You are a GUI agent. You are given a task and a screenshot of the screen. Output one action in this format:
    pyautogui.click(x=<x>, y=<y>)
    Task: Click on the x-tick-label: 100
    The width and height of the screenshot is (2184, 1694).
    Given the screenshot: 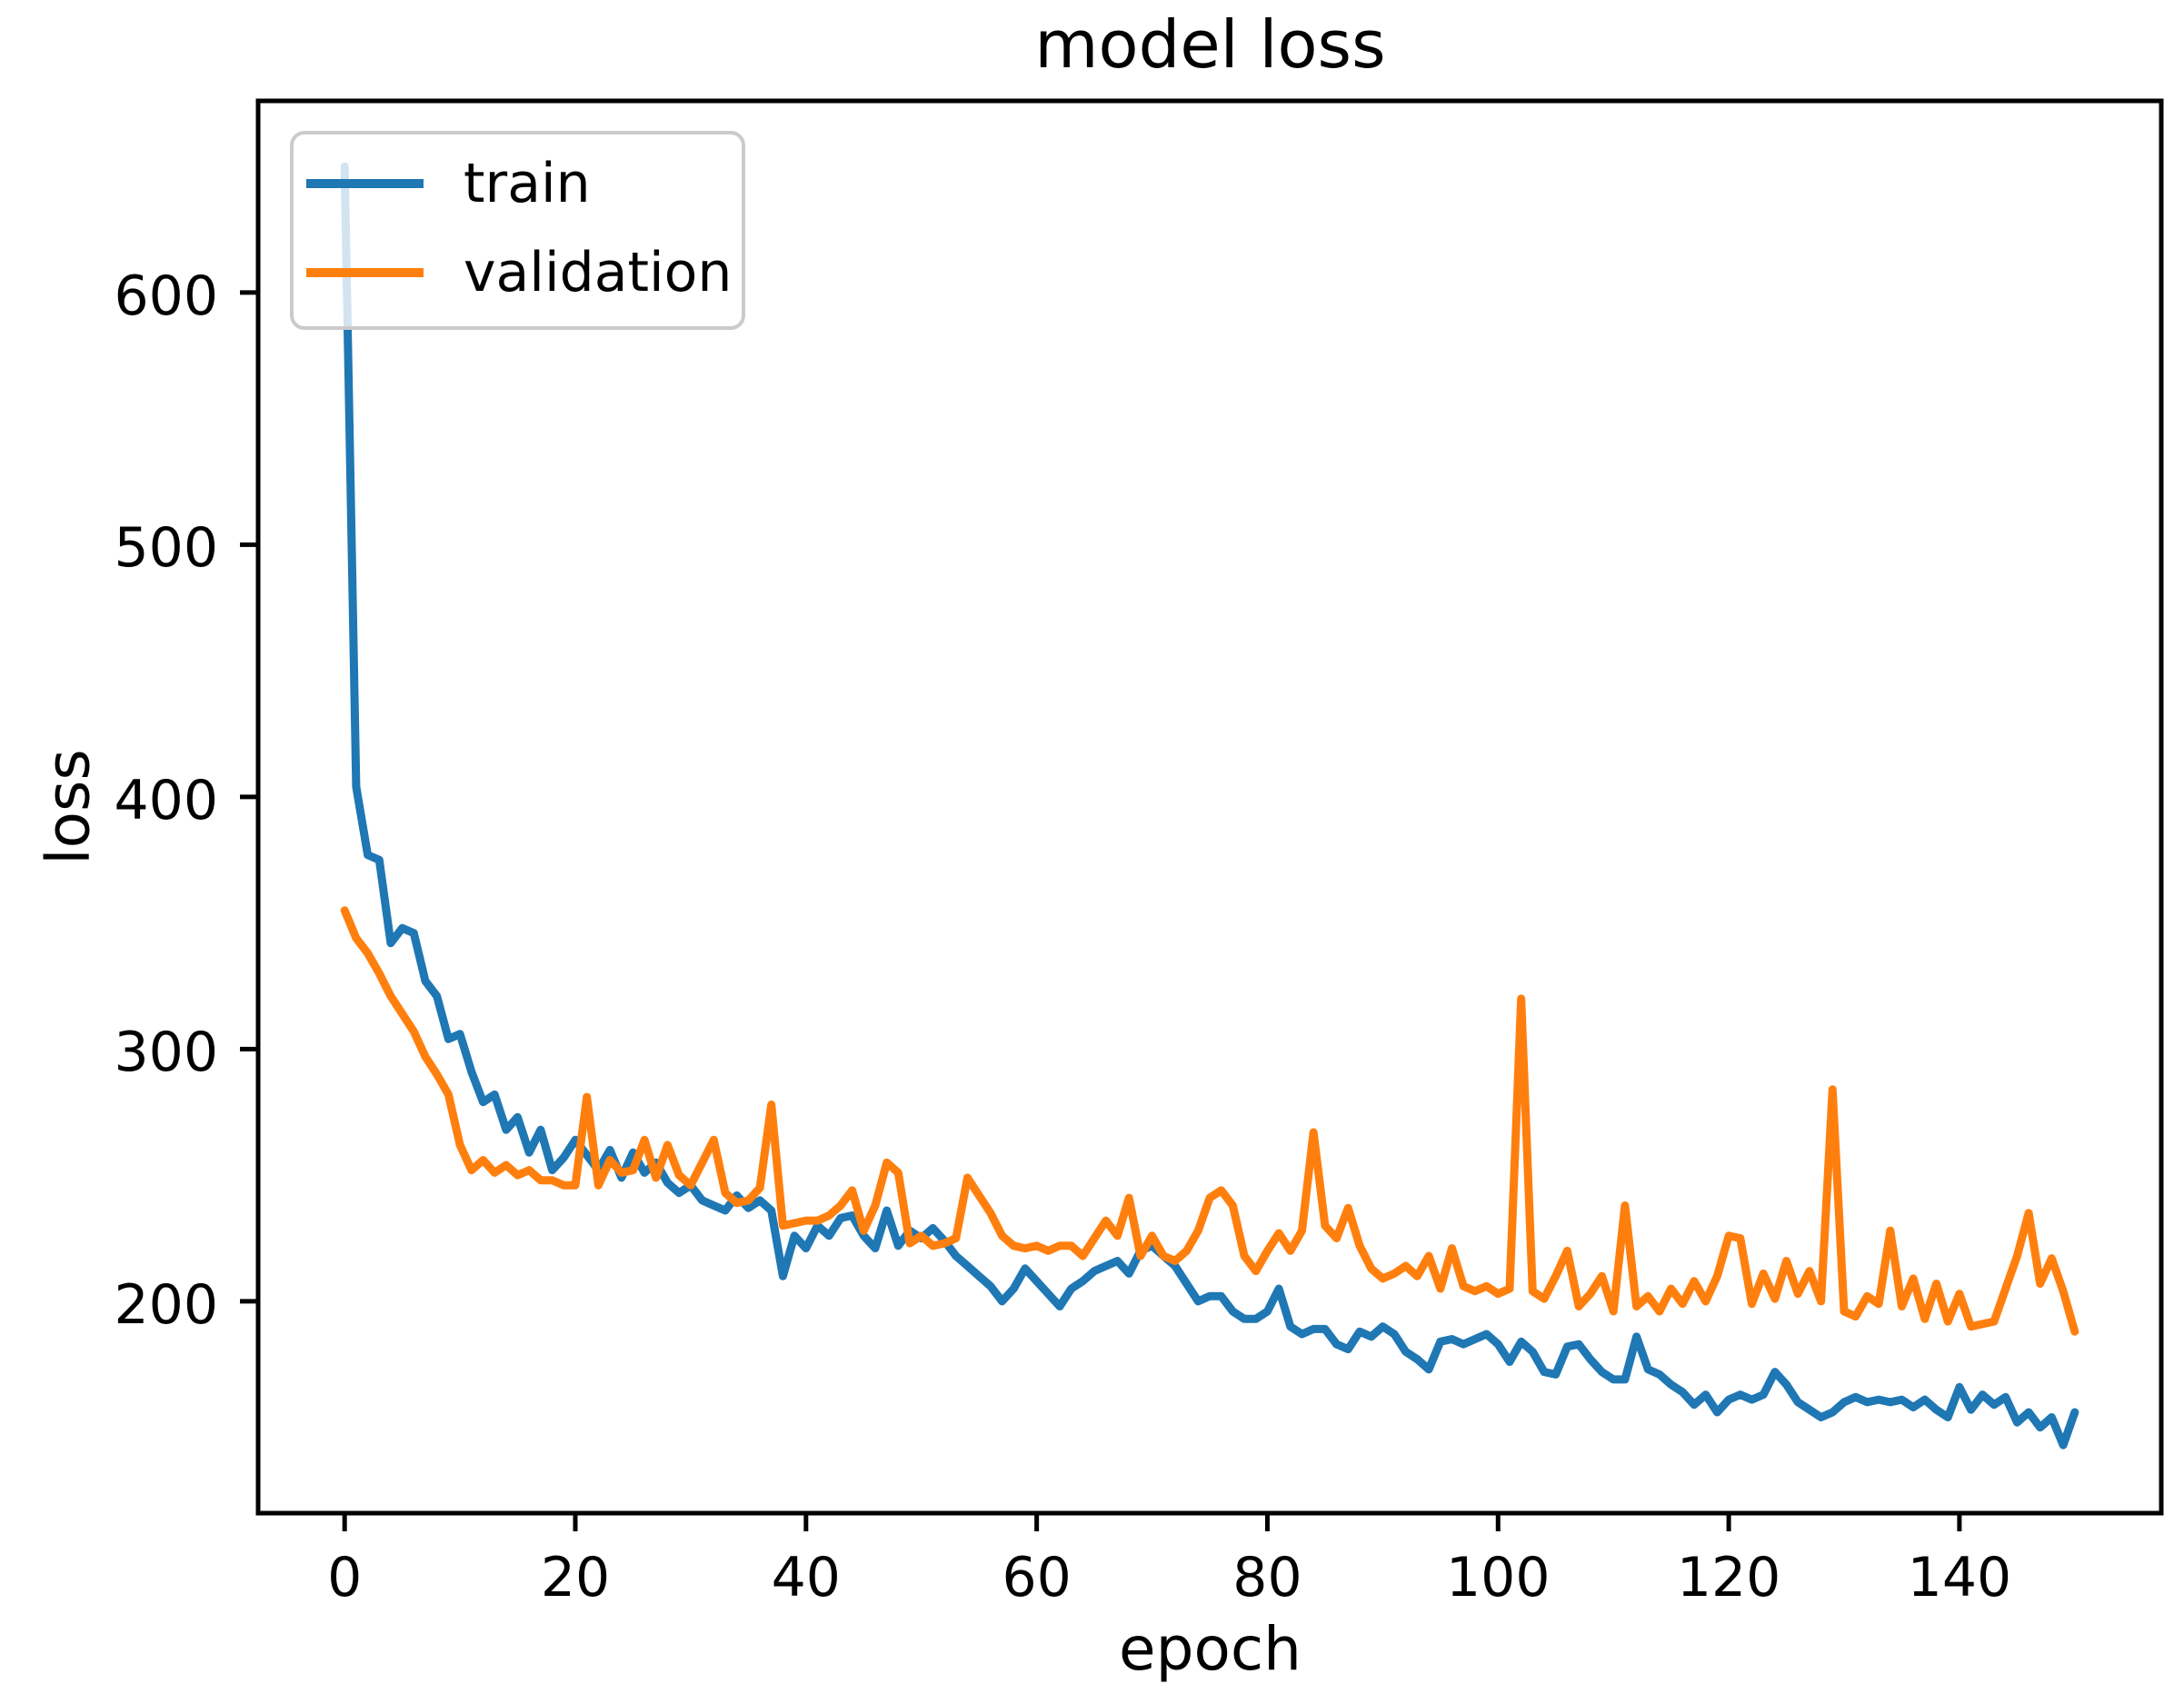 What is the action you would take?
    pyautogui.click(x=1498, y=1577)
    